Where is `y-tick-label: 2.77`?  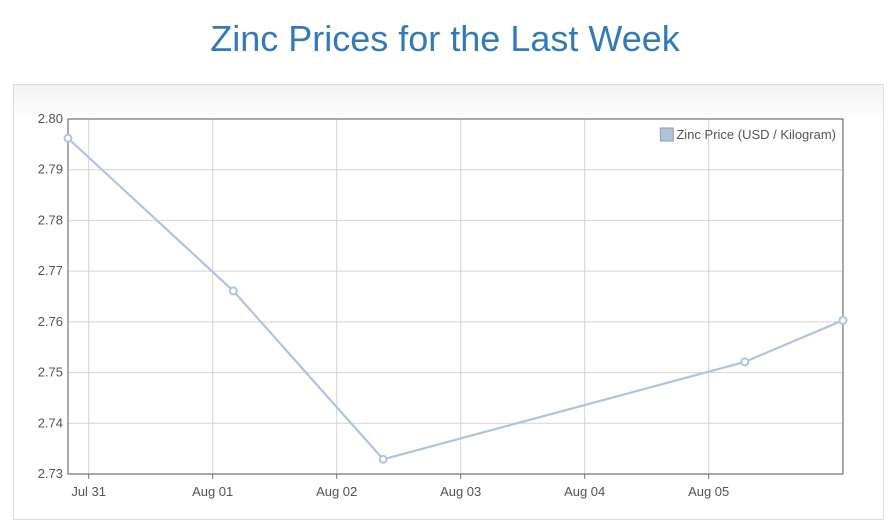
y-tick-label: 2.77 is located at coordinates (50, 270).